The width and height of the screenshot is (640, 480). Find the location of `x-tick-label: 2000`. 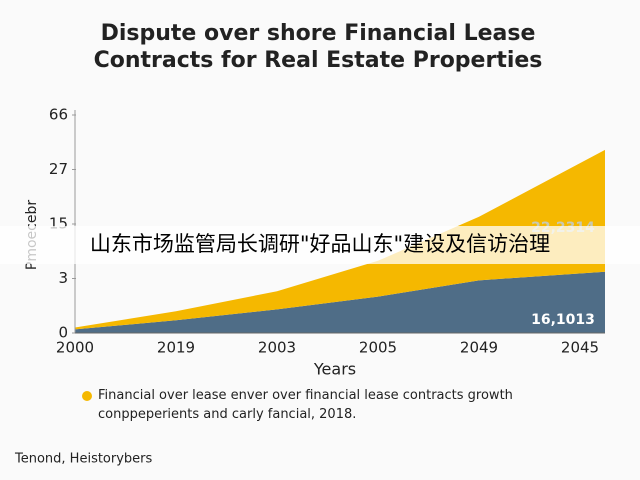

x-tick-label: 2000 is located at coordinates (75, 348).